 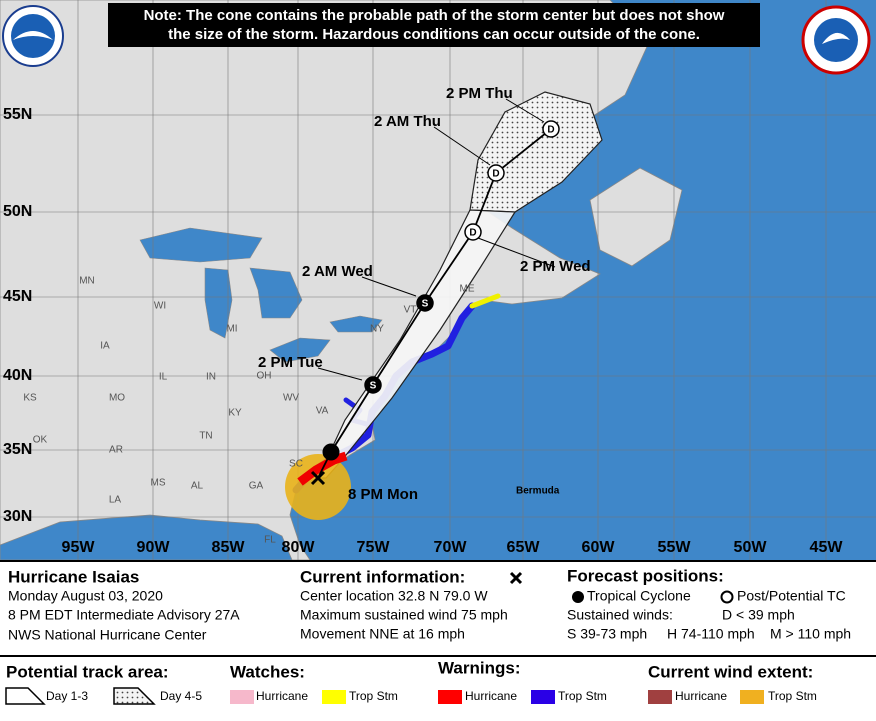 I want to click on state-label: WV, so click(x=291, y=398).